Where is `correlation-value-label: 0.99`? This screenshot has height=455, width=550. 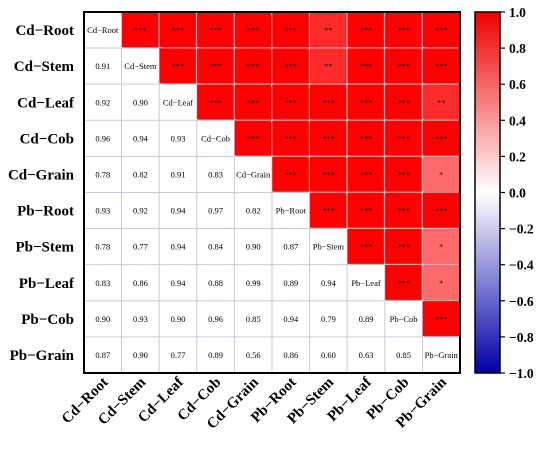 correlation-value-label: 0.99 is located at coordinates (253, 283).